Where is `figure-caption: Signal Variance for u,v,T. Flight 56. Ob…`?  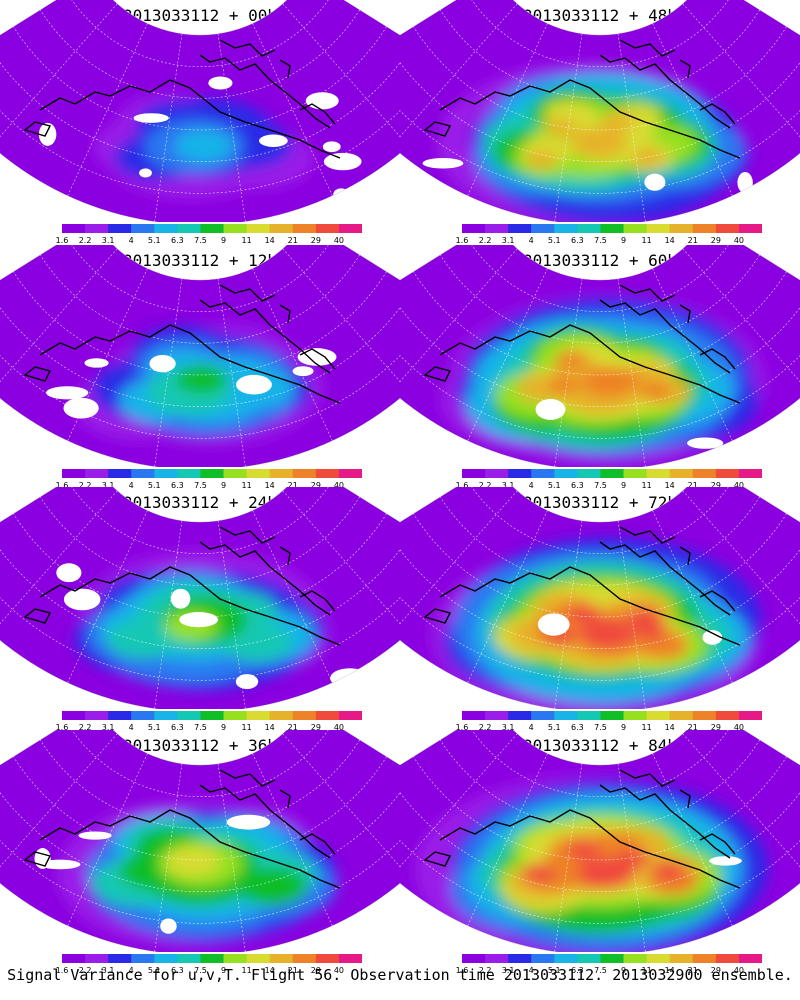 figure-caption: Signal Variance for u,v,T. Flight 56. Ob… is located at coordinates (400, 975).